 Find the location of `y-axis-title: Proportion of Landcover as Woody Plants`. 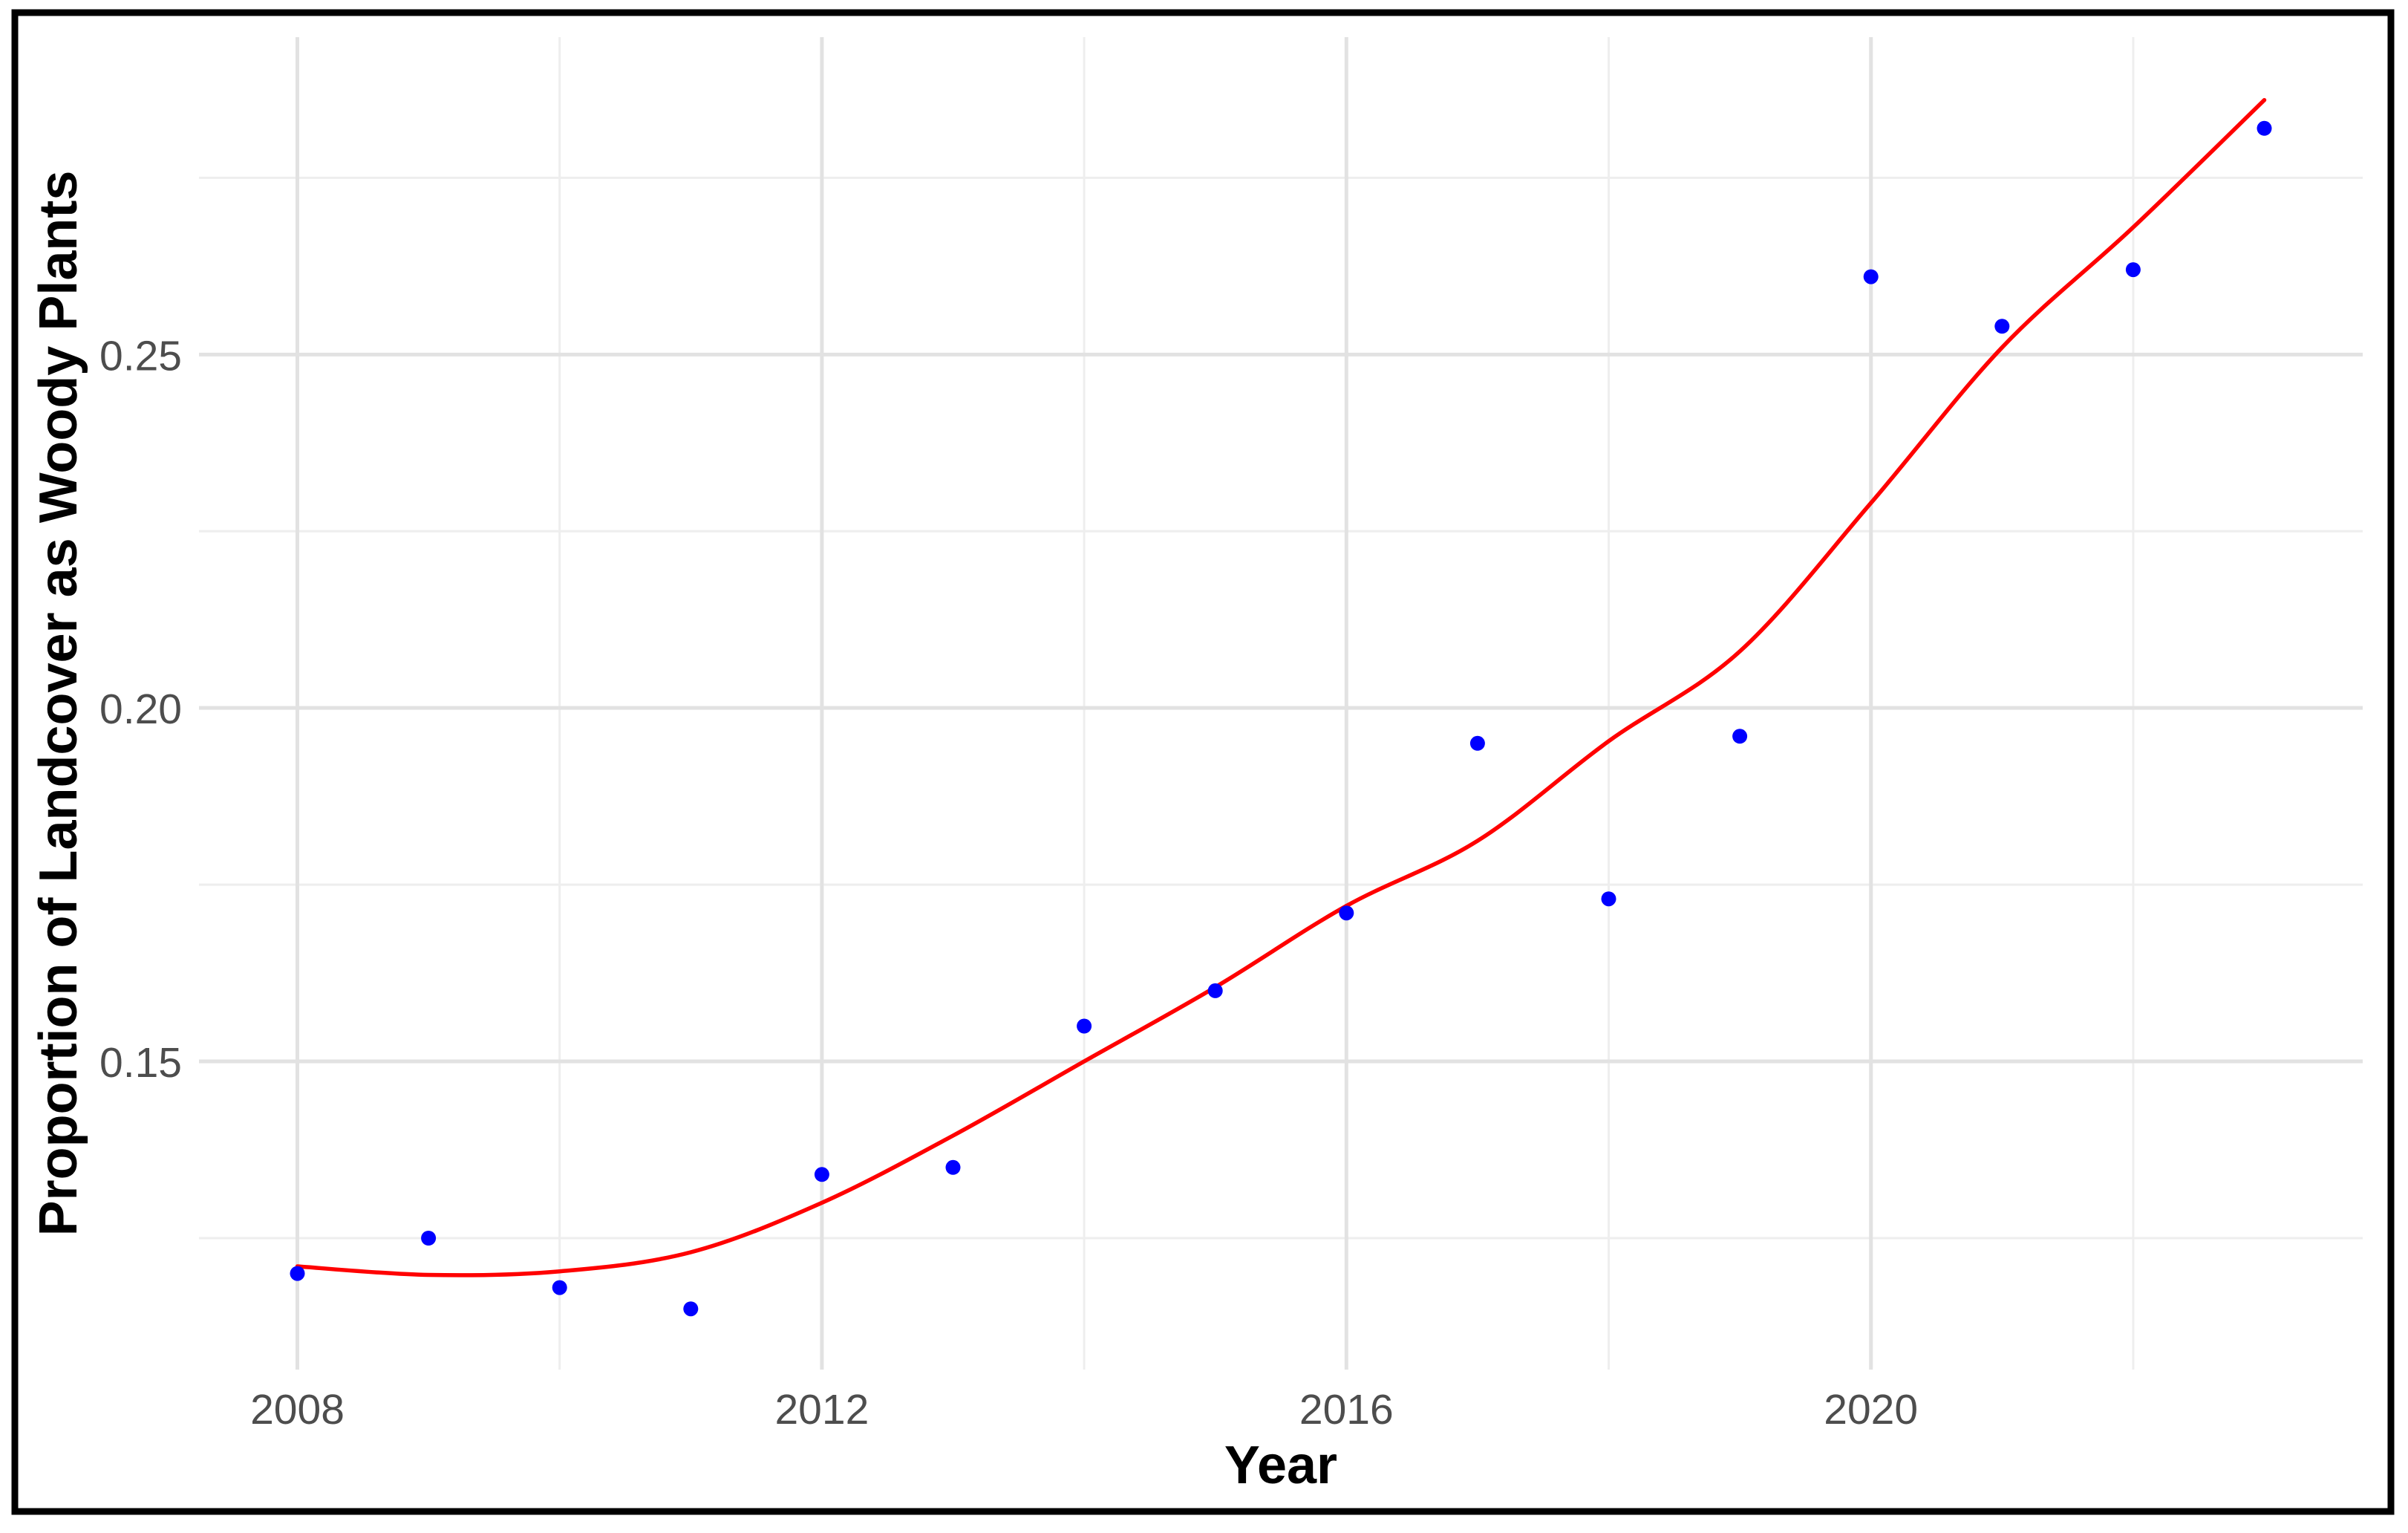

y-axis-title: Proportion of Landcover as Woody Plants is located at coordinates (58, 704).